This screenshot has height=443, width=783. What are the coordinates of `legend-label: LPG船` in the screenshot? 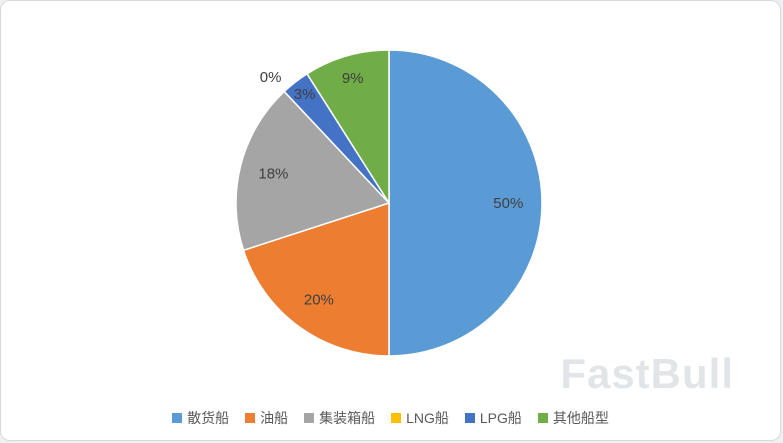 It's located at (500, 418).